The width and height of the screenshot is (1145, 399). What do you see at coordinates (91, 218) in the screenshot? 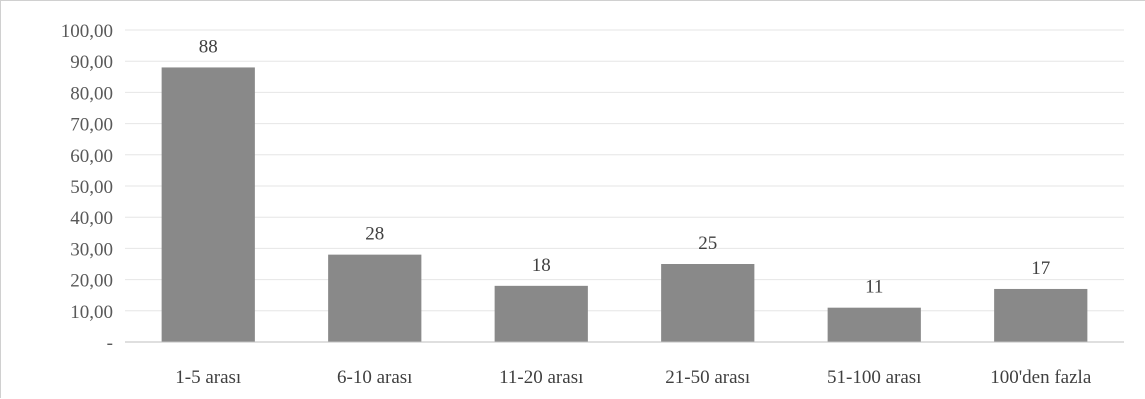
I see `y-tick-label: 40,00` at bounding box center [91, 218].